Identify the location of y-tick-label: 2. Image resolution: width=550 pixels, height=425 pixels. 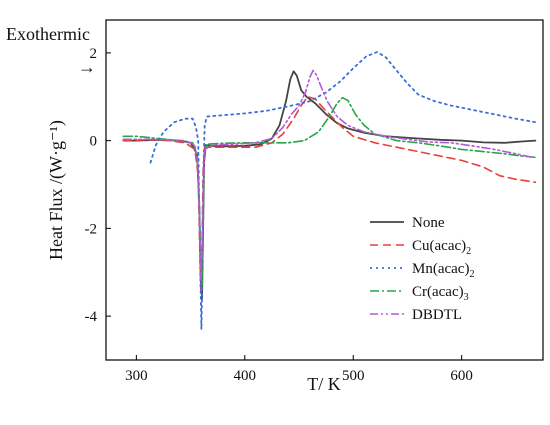
(94, 54).